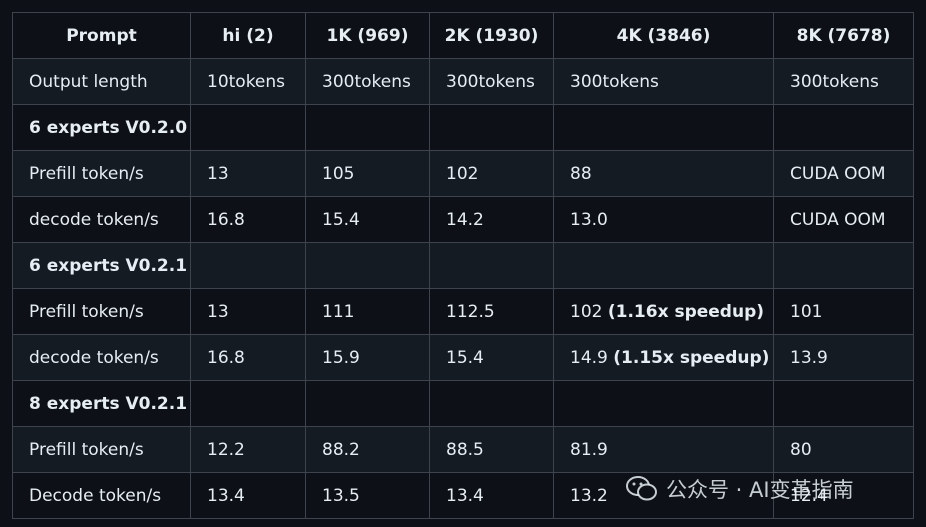 This screenshot has width=926, height=527. I want to click on section-cell: 6 experts V0.2.1, so click(101, 265).